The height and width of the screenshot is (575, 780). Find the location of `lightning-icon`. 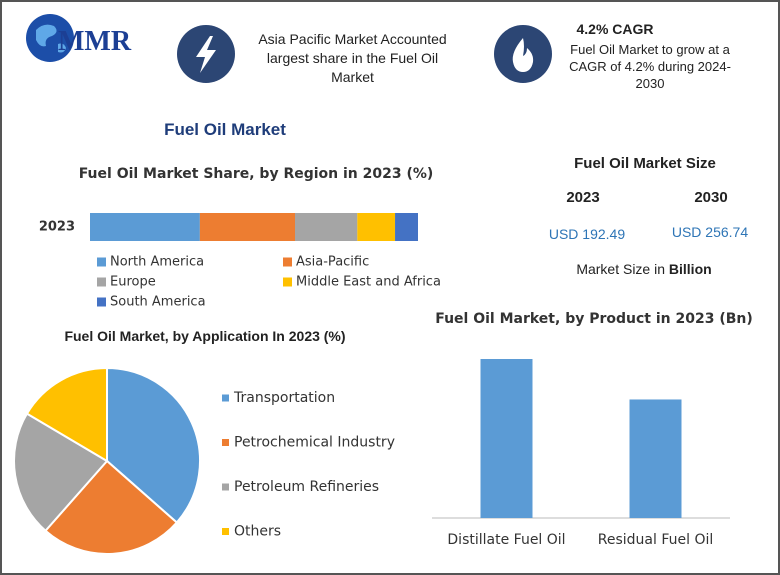

lightning-icon is located at coordinates (206, 54).